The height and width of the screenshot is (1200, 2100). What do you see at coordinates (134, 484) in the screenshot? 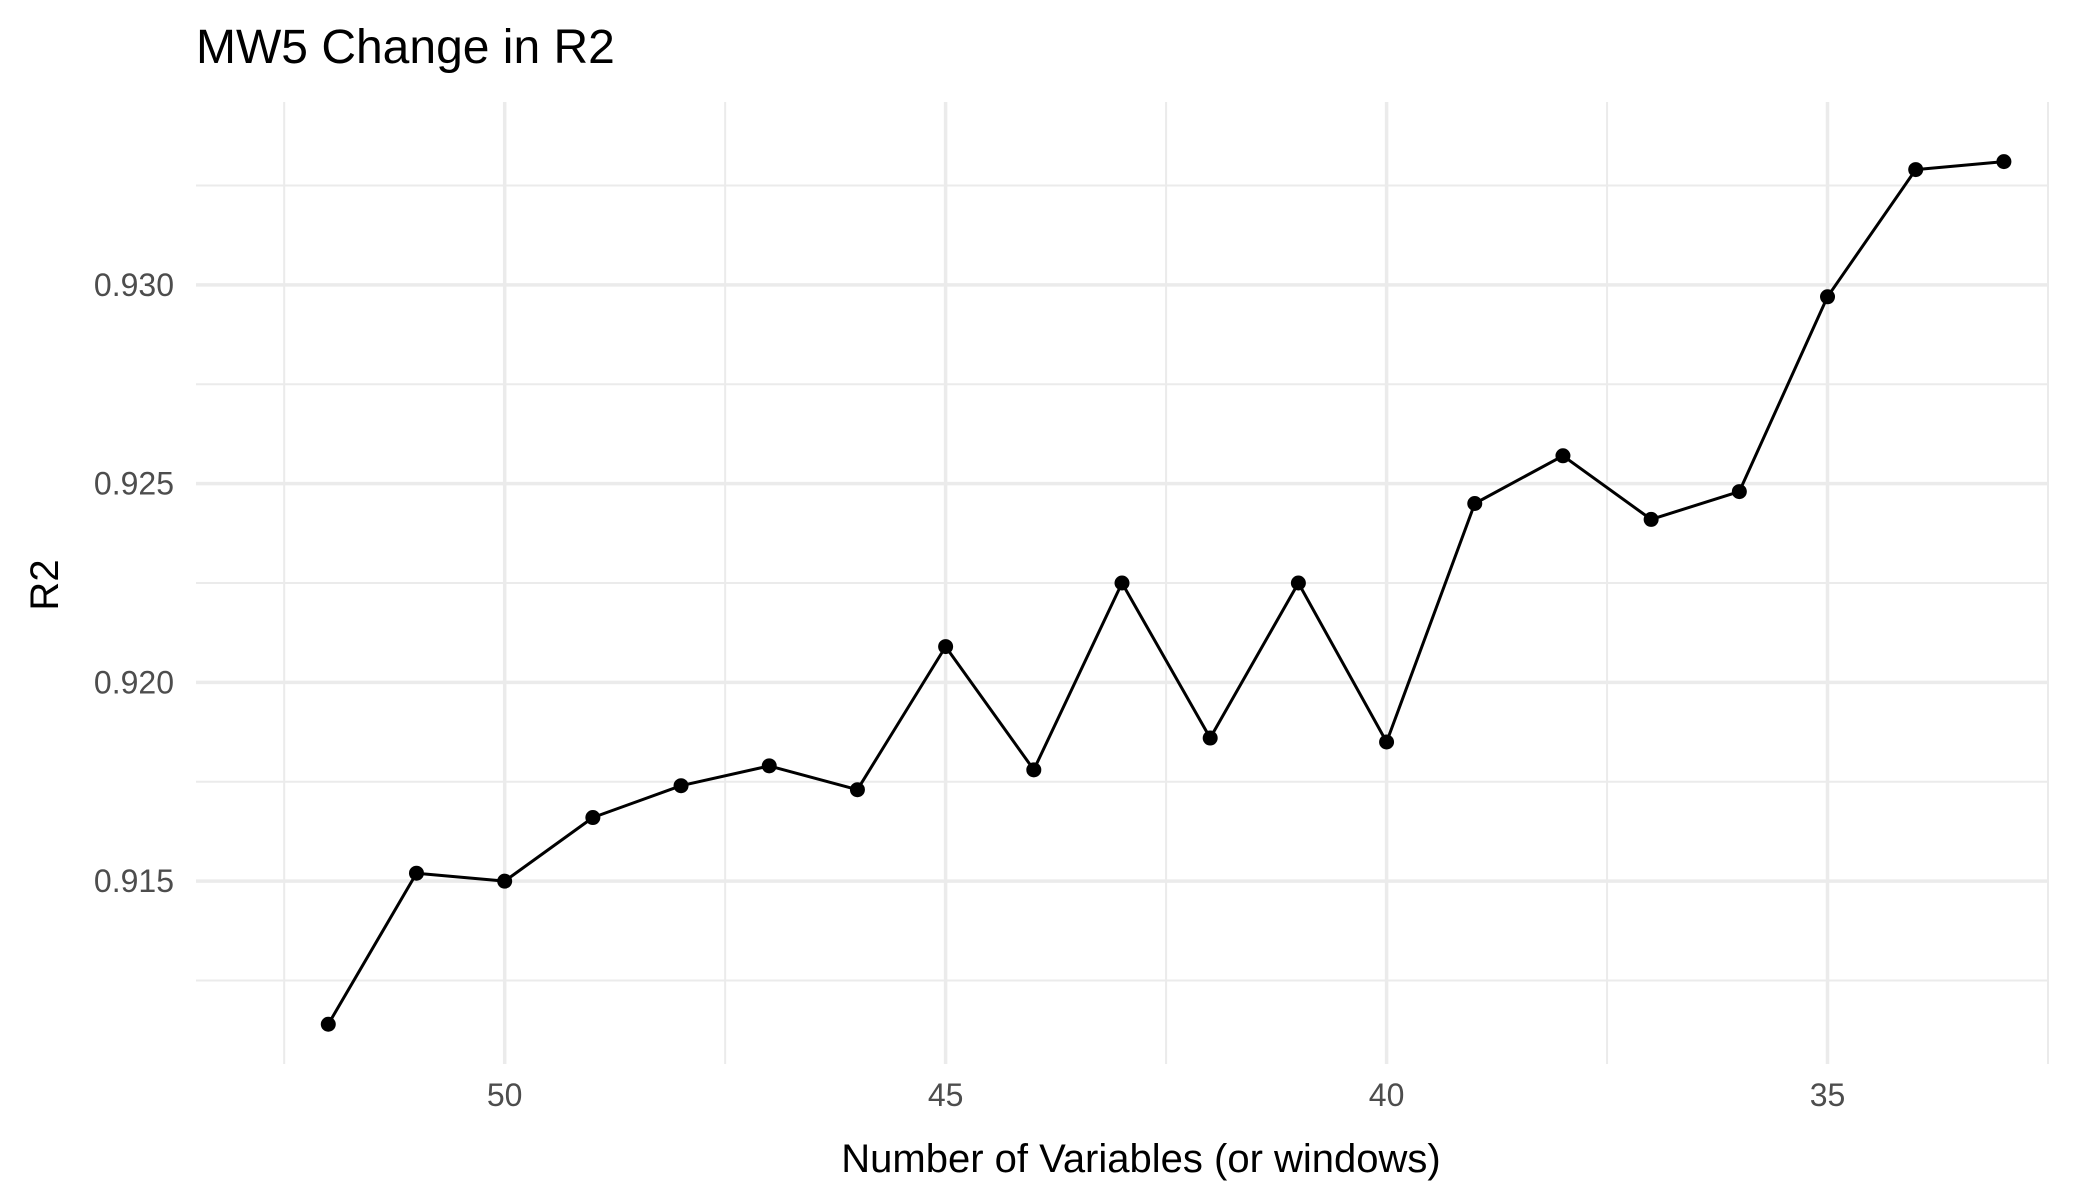
I see `y-tick-label: 0.925` at bounding box center [134, 484].